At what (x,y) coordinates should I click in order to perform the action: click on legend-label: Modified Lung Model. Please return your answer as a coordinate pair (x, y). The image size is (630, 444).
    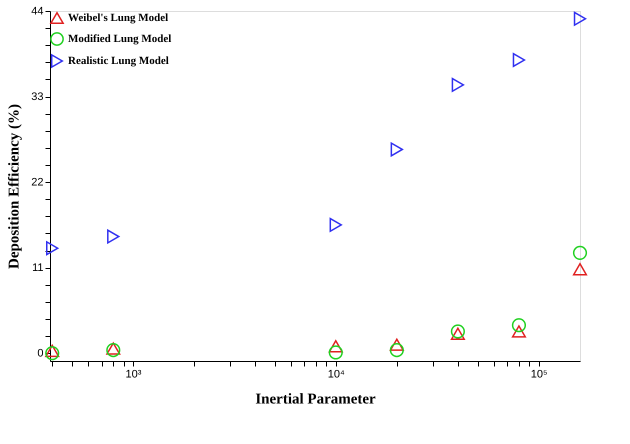
    Looking at the image, I should click on (120, 39).